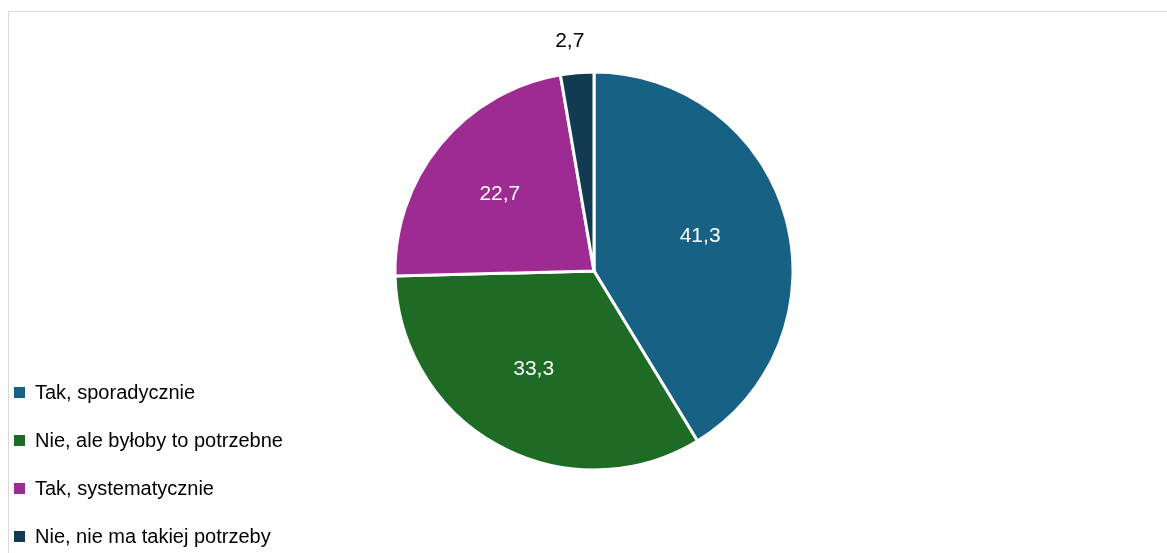  Describe the element at coordinates (700, 235) in the screenshot. I see `data-label: 41,3` at that location.